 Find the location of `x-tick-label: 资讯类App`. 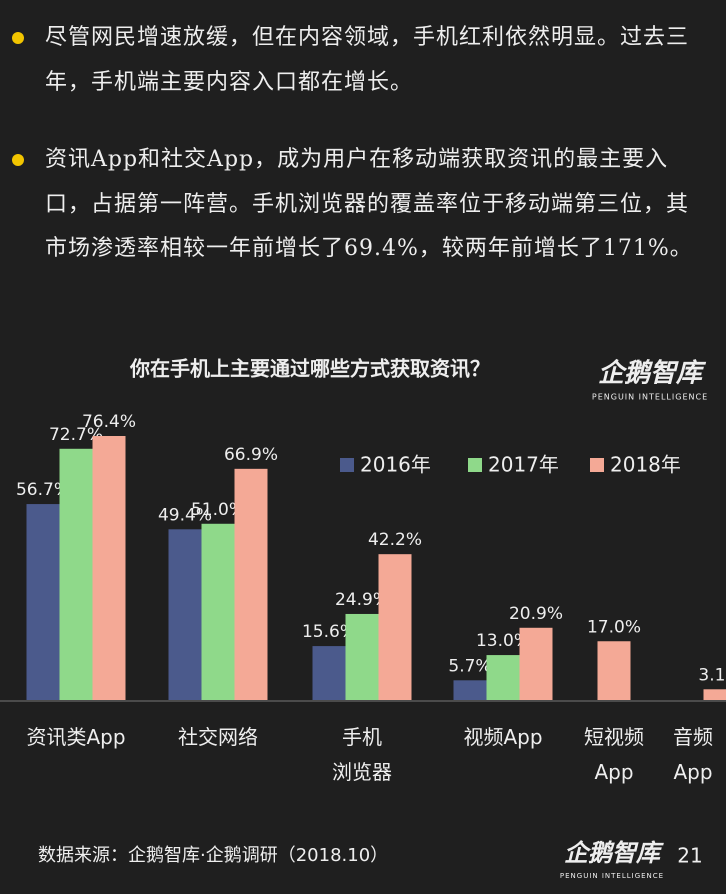

x-tick-label: 资讯类App is located at coordinates (76, 737).